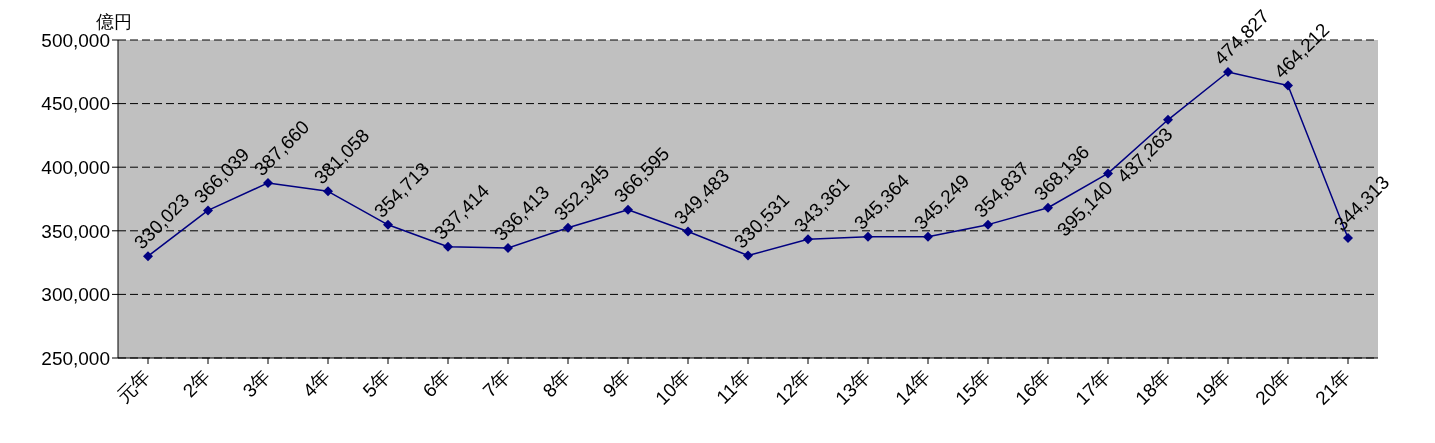  What do you see at coordinates (133, 386) in the screenshot?
I see `x-tick-label: 元年` at bounding box center [133, 386].